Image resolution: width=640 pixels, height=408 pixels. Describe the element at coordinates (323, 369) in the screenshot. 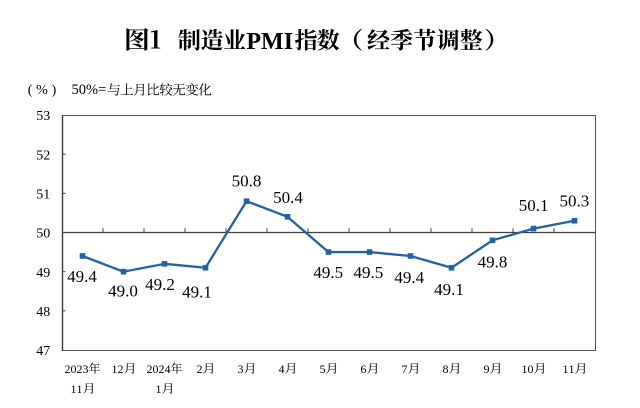

I see `svg-text: 5` at that location.